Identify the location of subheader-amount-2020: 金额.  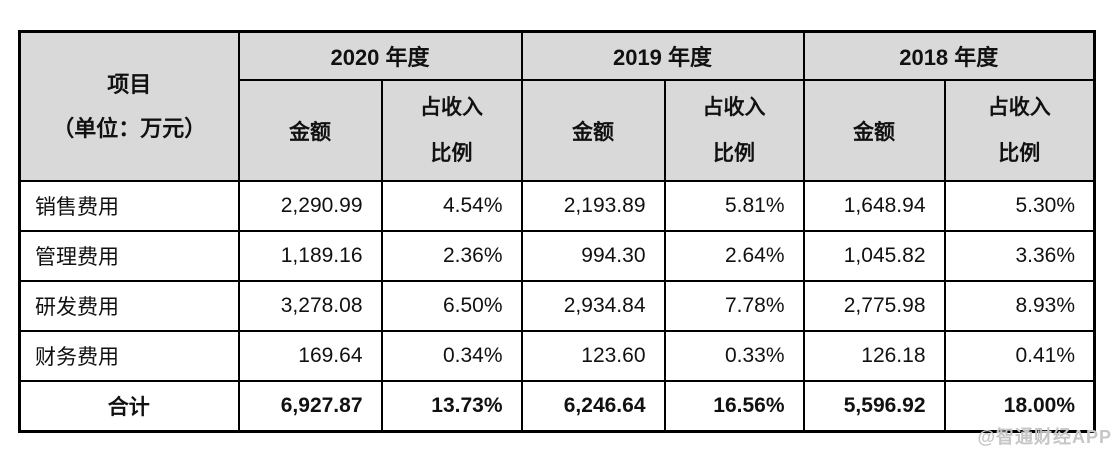
(310, 130).